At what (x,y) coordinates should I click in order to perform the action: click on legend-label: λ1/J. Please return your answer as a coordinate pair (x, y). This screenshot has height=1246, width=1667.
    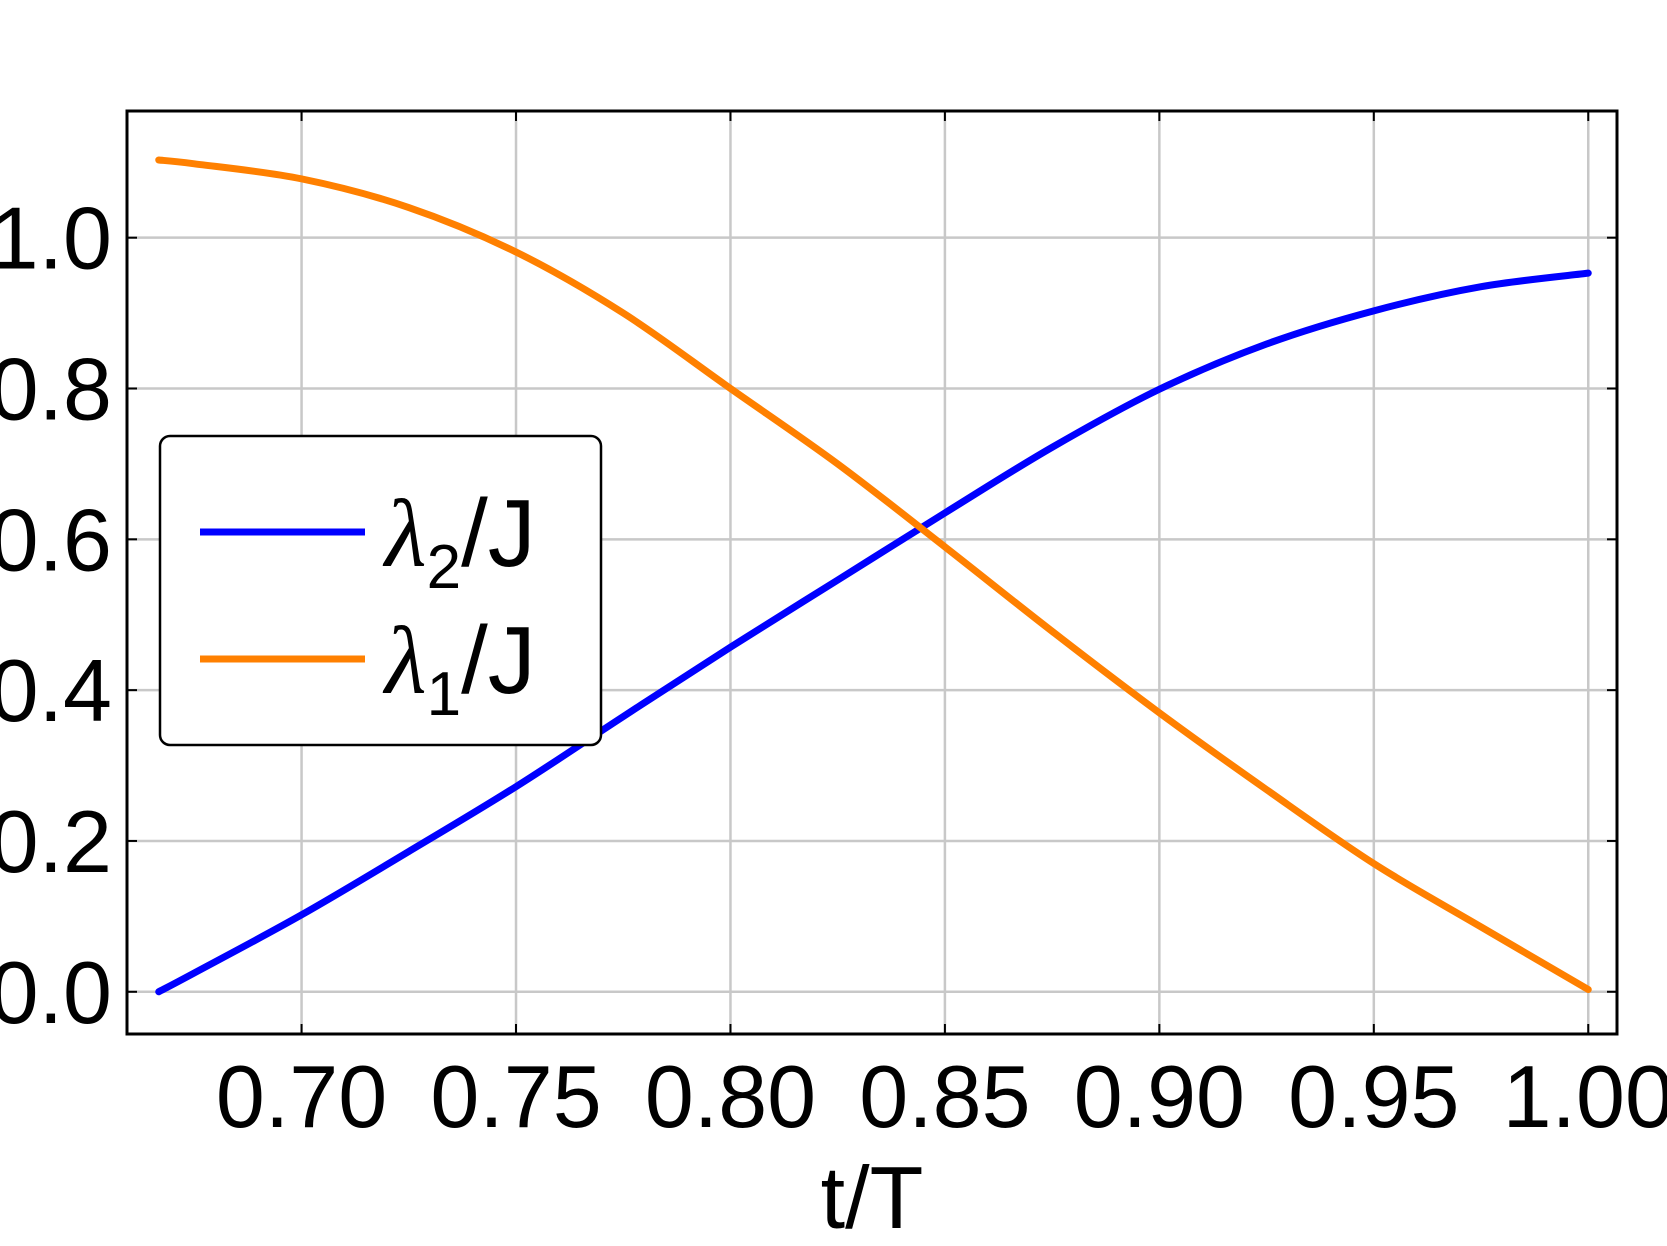
    Looking at the image, I should click on (459, 668).